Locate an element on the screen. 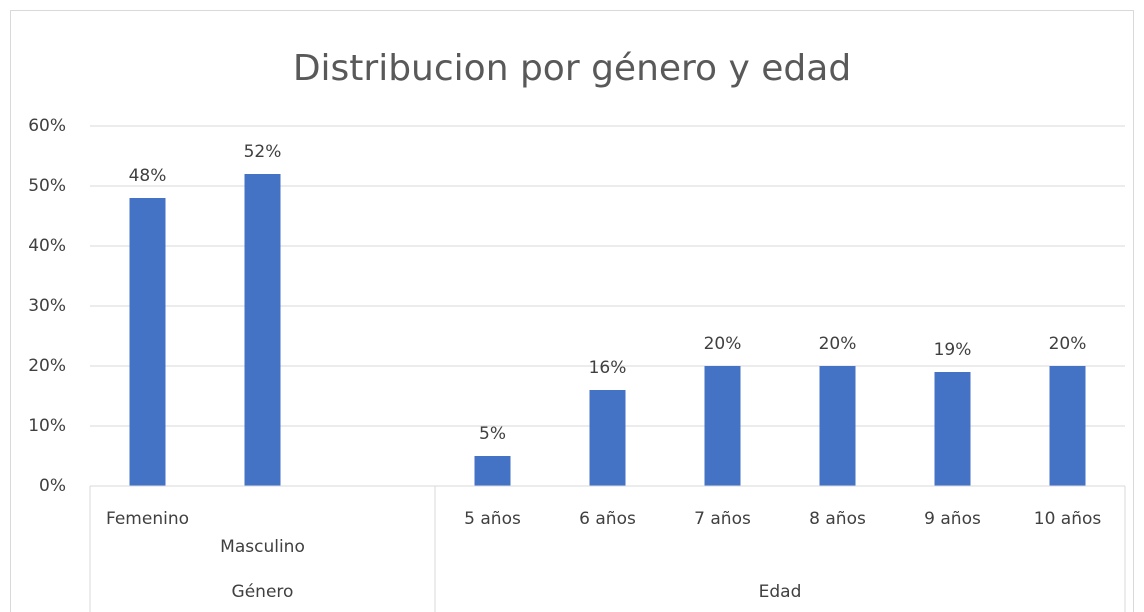 The height and width of the screenshot is (612, 1144). group-label: Género is located at coordinates (263, 592).